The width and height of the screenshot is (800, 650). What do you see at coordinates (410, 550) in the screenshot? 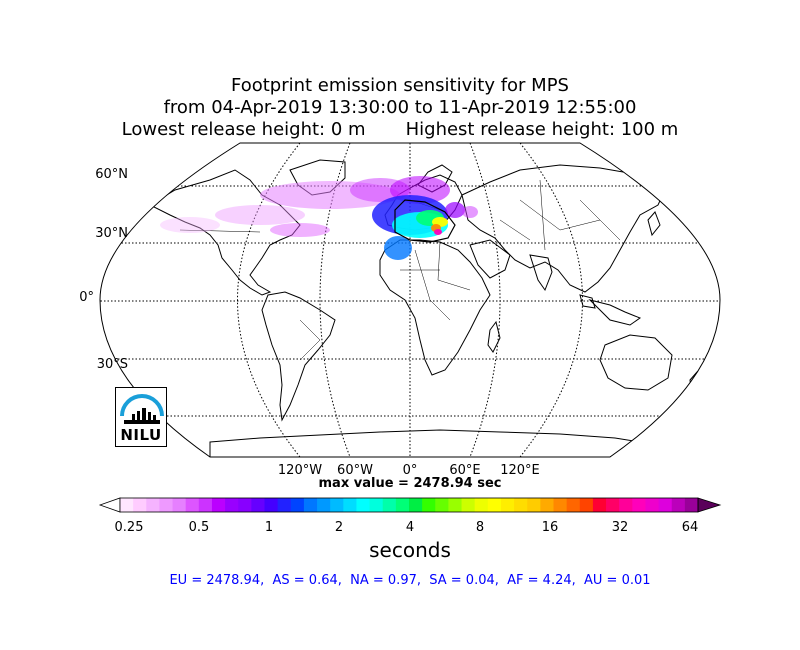
I see `colorbar-units-label: seconds` at bounding box center [410, 550].